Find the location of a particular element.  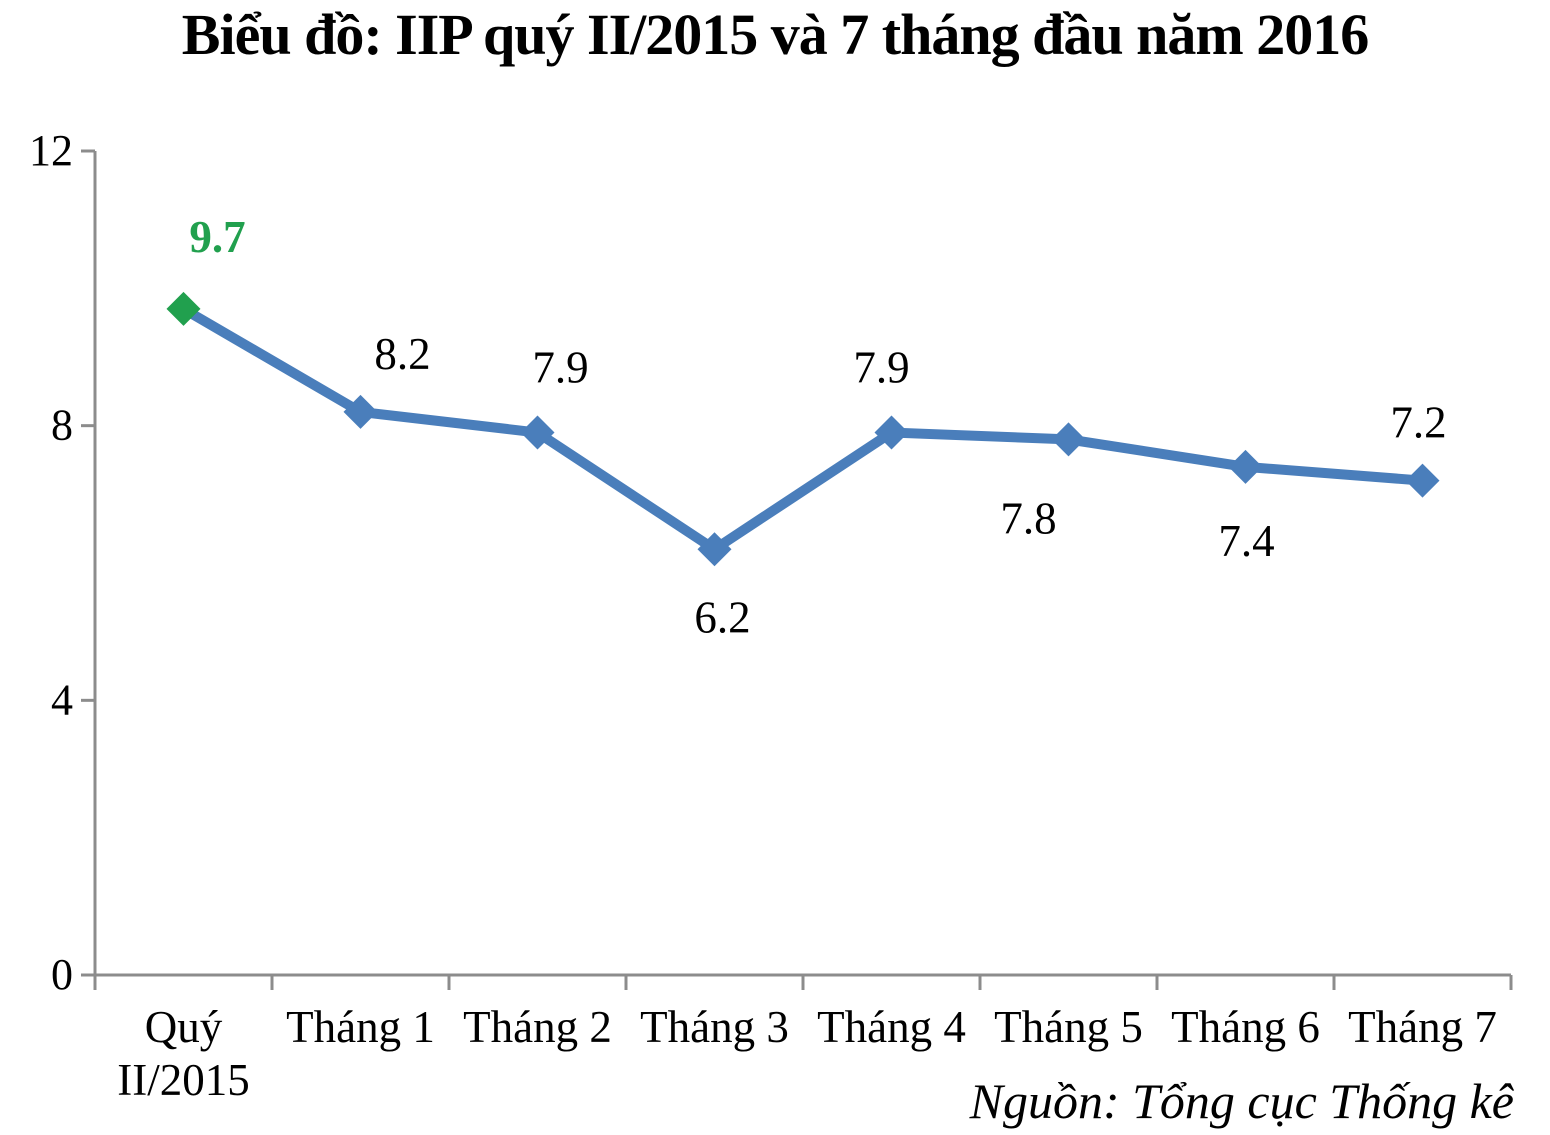

category-label: Tháng 3 is located at coordinates (714, 1027).